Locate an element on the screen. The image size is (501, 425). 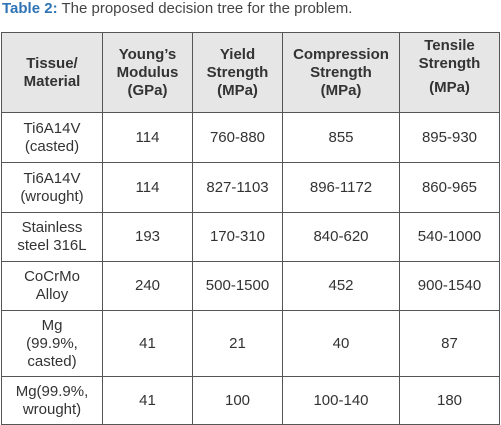
header-line: Young’s is located at coordinates (147, 54).